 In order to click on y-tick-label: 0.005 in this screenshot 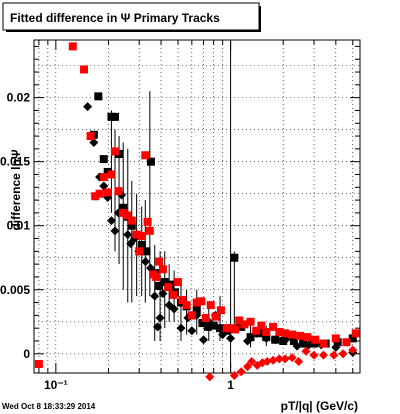, I will do `click(15, 290)`.